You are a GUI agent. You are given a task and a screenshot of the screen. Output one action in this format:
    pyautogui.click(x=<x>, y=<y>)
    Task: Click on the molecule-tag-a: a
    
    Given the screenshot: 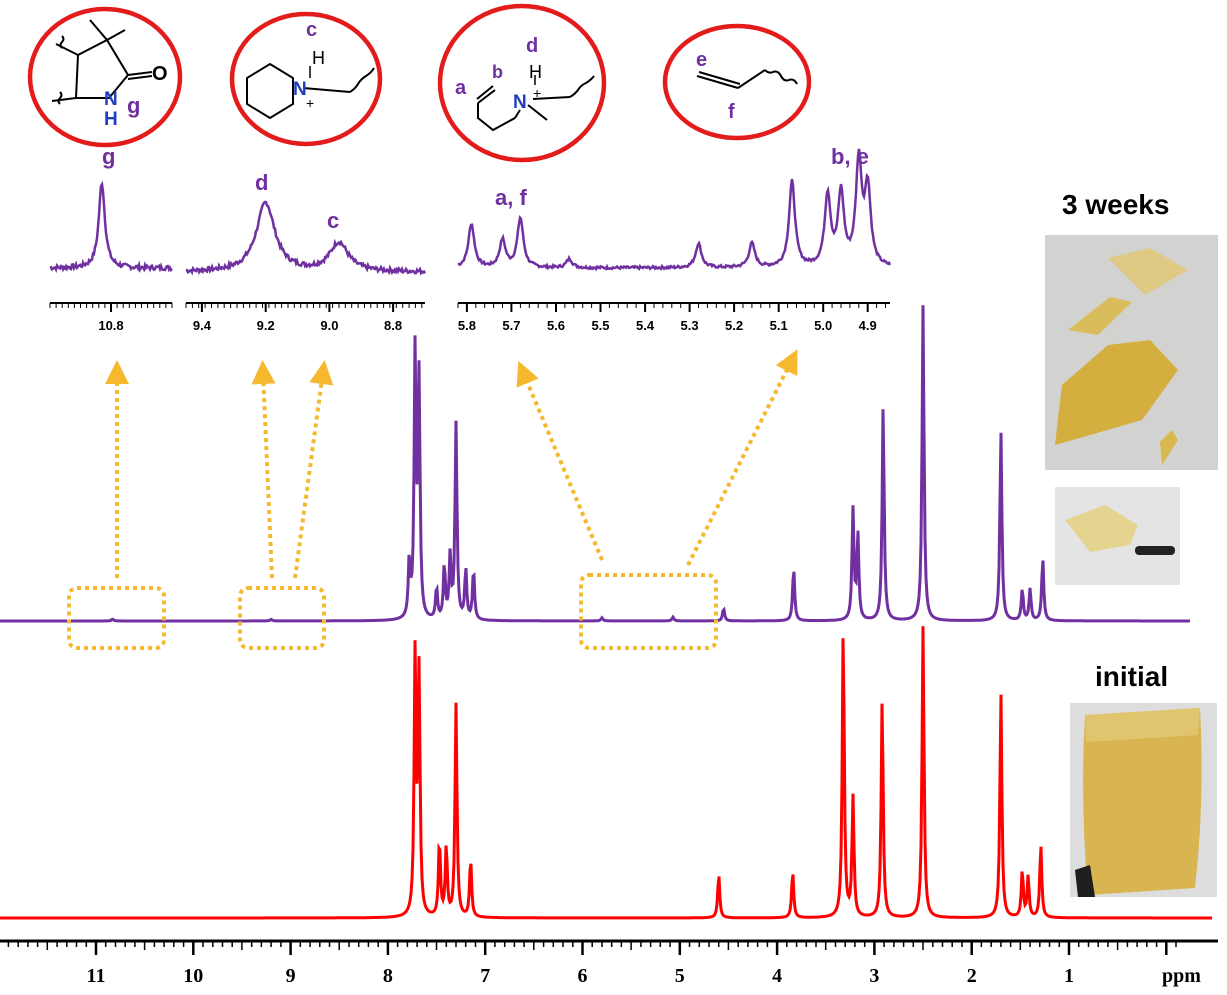 What is the action you would take?
    pyautogui.click(x=461, y=88)
    